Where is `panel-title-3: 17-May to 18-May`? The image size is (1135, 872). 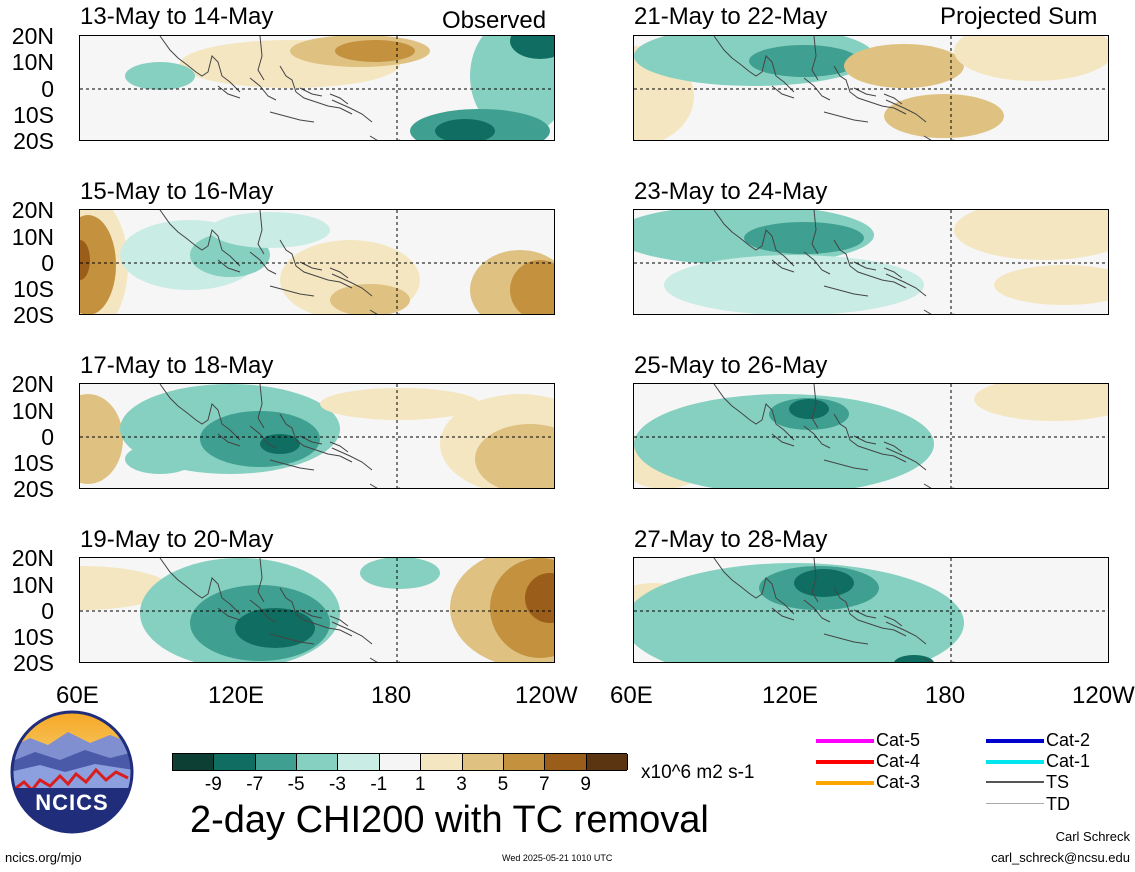
panel-title-3: 17-May to 18-May is located at coordinates (177, 365).